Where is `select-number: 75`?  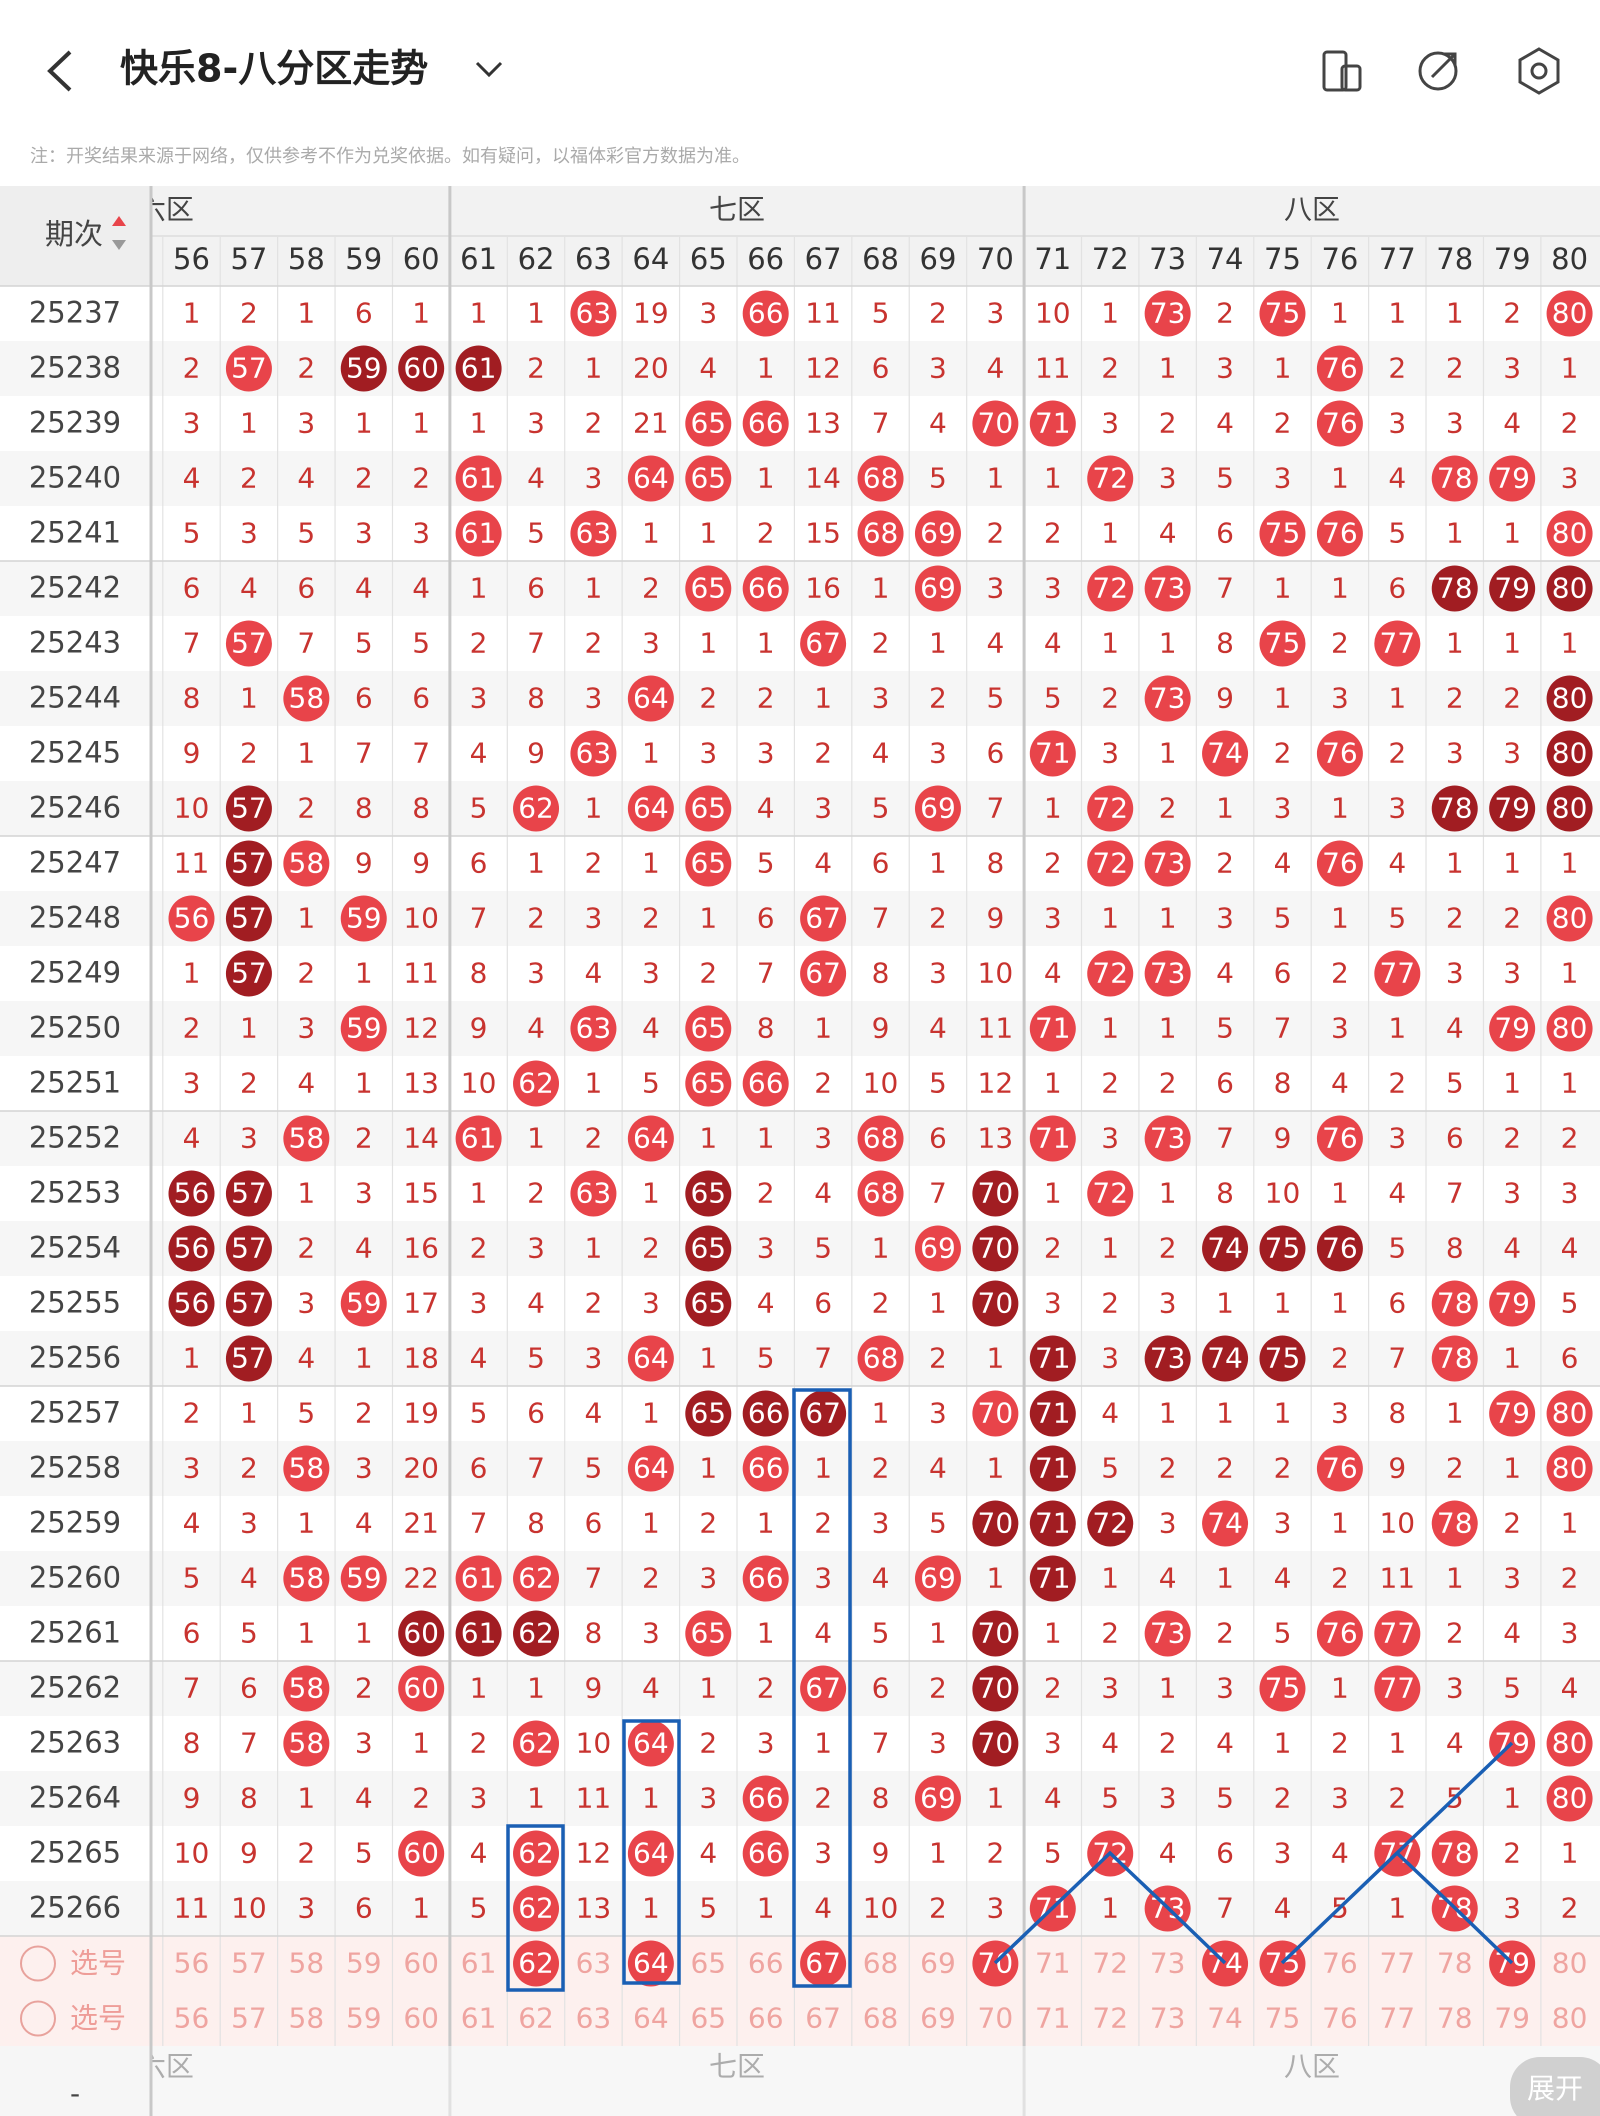
select-number: 75 is located at coordinates (1283, 2018).